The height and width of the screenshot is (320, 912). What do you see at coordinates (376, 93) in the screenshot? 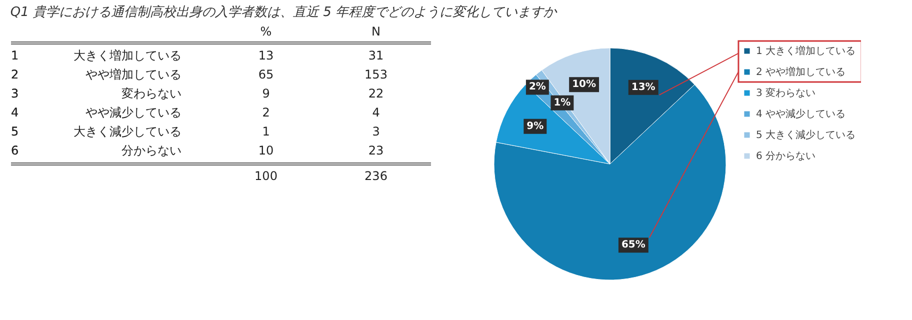
I see `data-label: 22` at bounding box center [376, 93].